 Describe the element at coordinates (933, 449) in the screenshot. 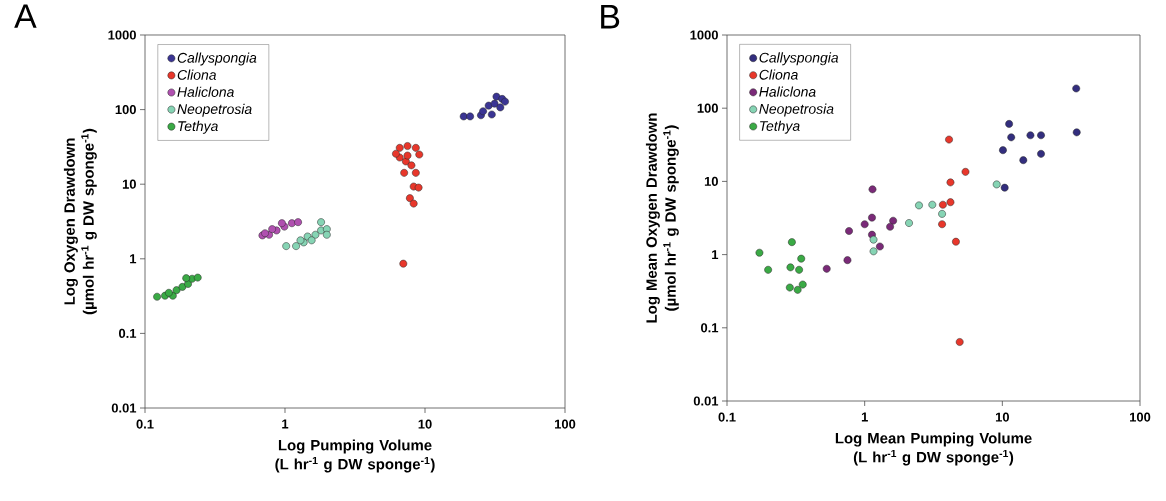

I see `x-axis-title: Log Mean Pumping Volume (L hr$^{-1}$ g DW sponge$^{-1}$)` at that location.